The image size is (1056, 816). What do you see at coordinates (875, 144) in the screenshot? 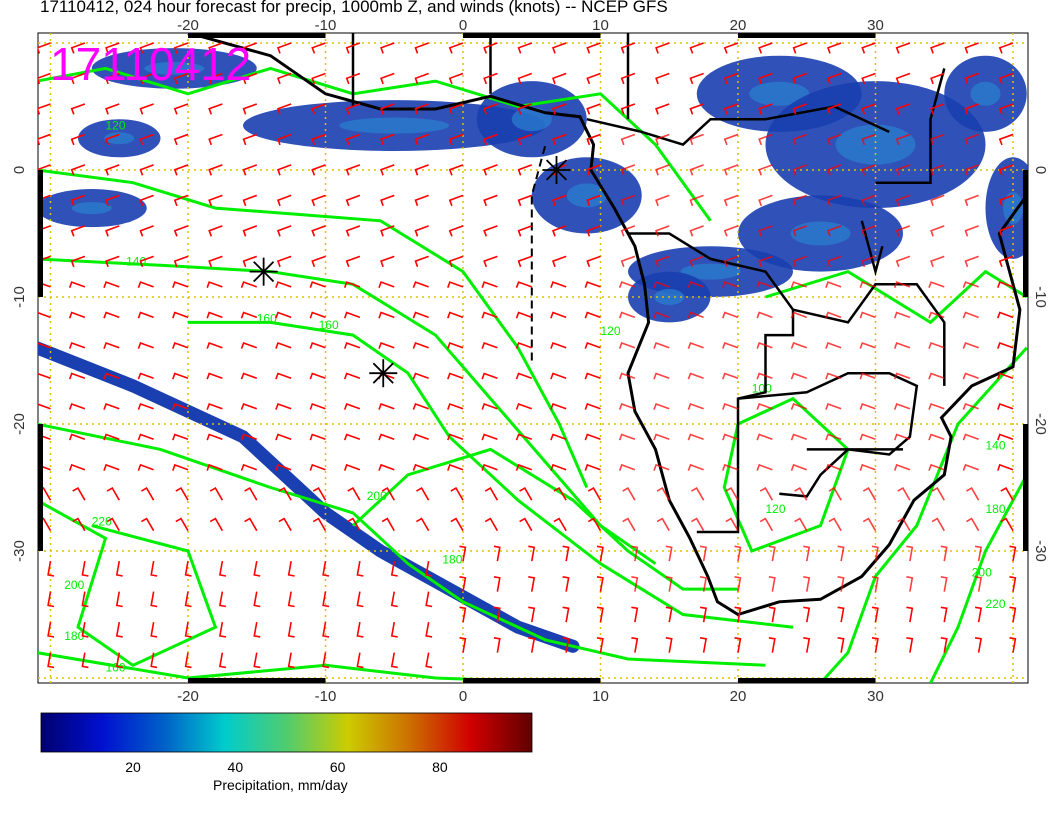
I see `precip-core` at bounding box center [875, 144].